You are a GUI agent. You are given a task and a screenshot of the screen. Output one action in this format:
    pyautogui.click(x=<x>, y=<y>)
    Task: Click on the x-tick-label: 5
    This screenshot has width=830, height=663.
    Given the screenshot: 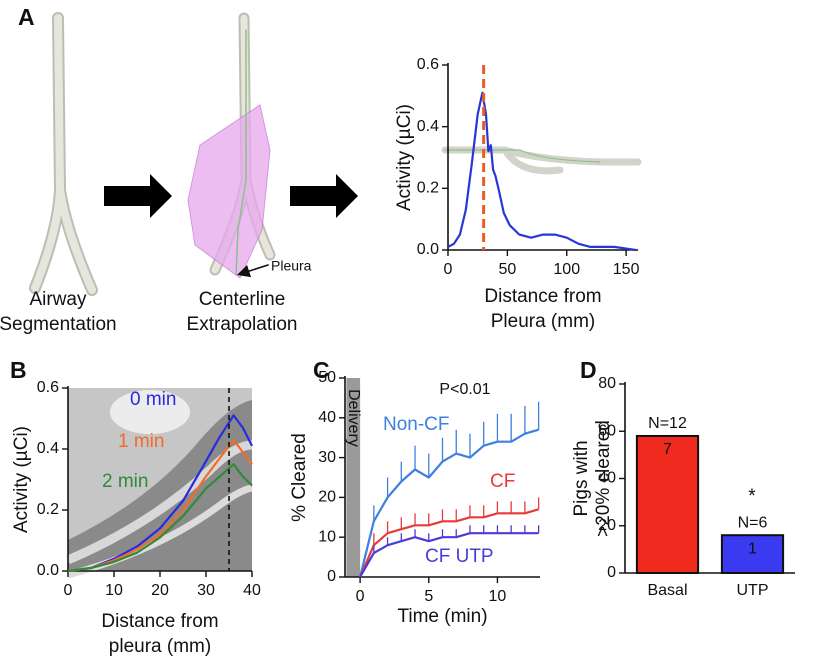 What is the action you would take?
    pyautogui.click(x=428, y=596)
    